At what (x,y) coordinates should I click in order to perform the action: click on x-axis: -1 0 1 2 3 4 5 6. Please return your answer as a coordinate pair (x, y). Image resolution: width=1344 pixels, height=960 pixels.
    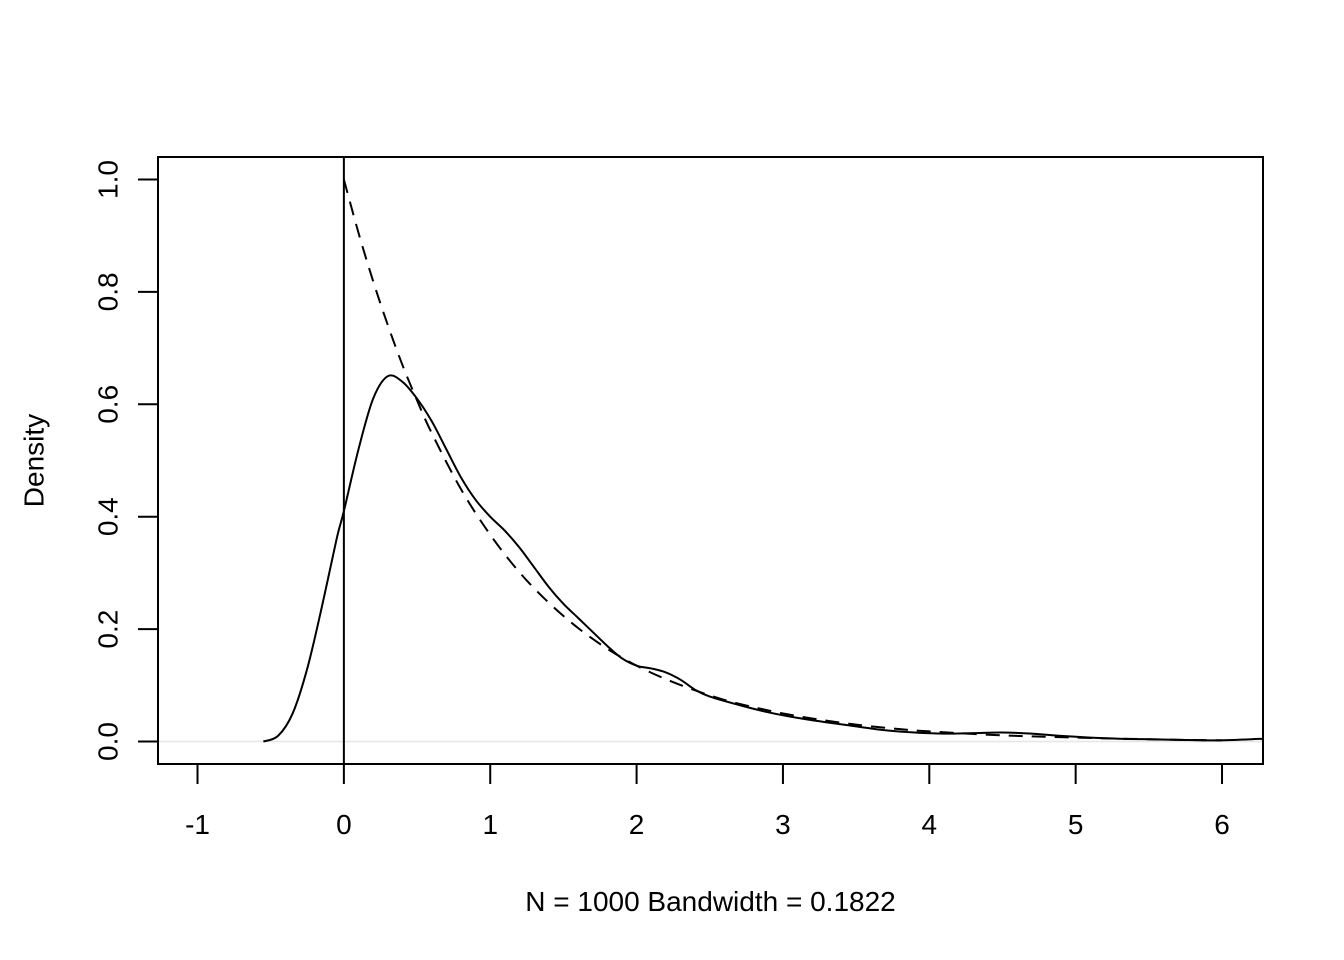
    Looking at the image, I should click on (724, 801).